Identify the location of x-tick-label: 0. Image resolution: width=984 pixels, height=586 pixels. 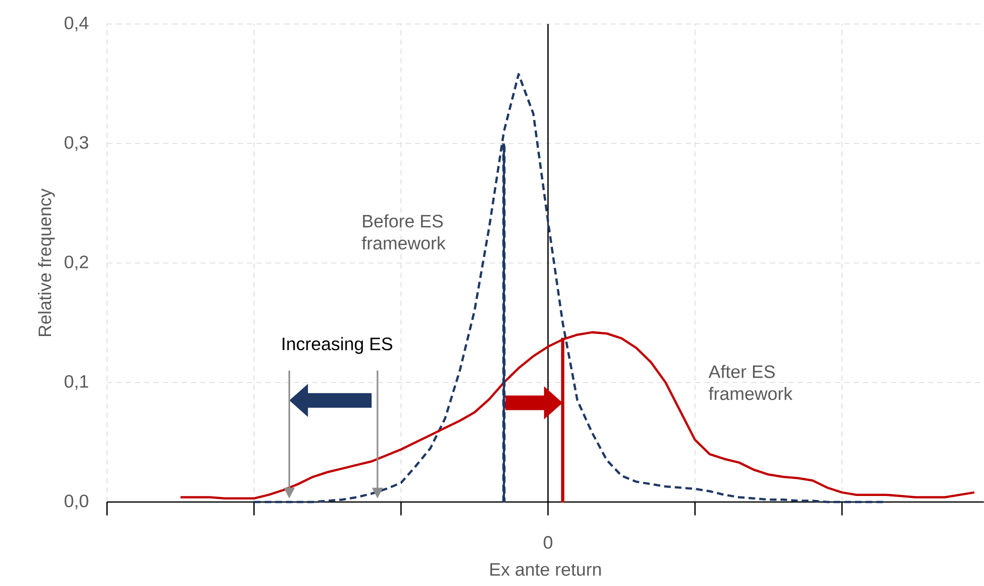
(548, 542).